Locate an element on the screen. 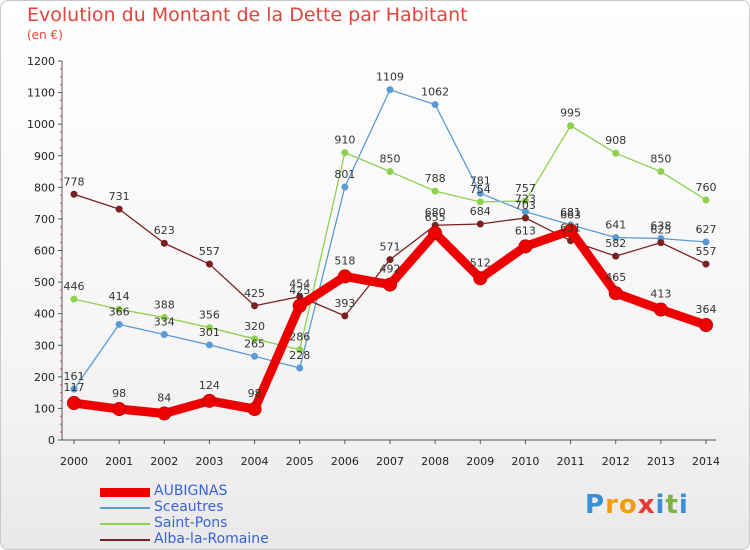 The width and height of the screenshot is (750, 550). data-label: 757 is located at coordinates (525, 188).